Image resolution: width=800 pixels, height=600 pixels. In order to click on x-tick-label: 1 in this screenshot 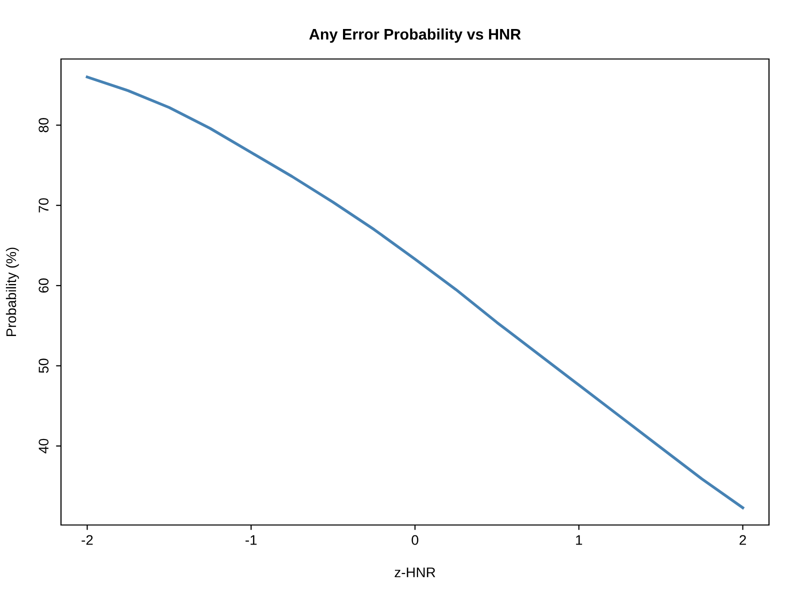, I will do `click(579, 540)`.